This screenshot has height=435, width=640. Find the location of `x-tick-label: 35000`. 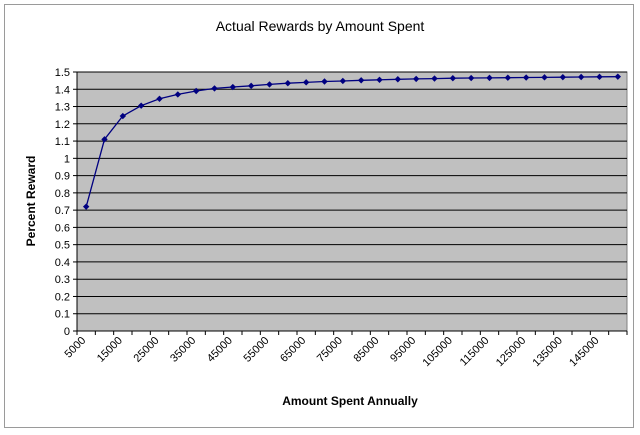

x-tick-label: 35000 is located at coordinates (183, 350).